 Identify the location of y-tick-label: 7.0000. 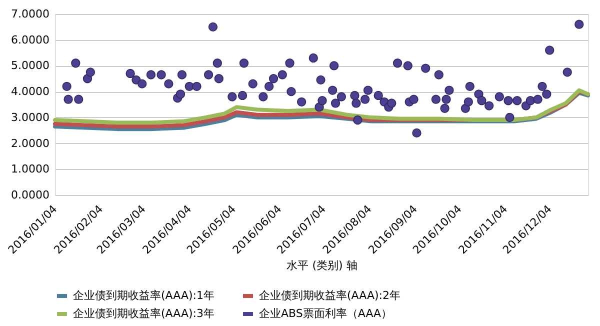
(30, 14).